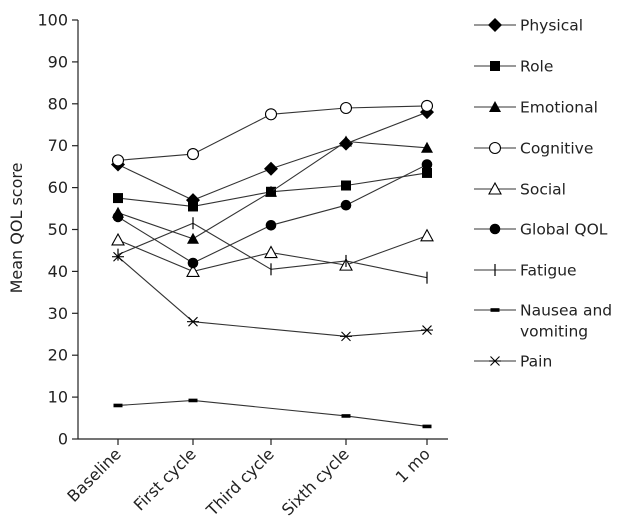 The image size is (626, 531). Describe the element at coordinates (165, 479) in the screenshot. I see `x-tick-label: First cycle` at that location.